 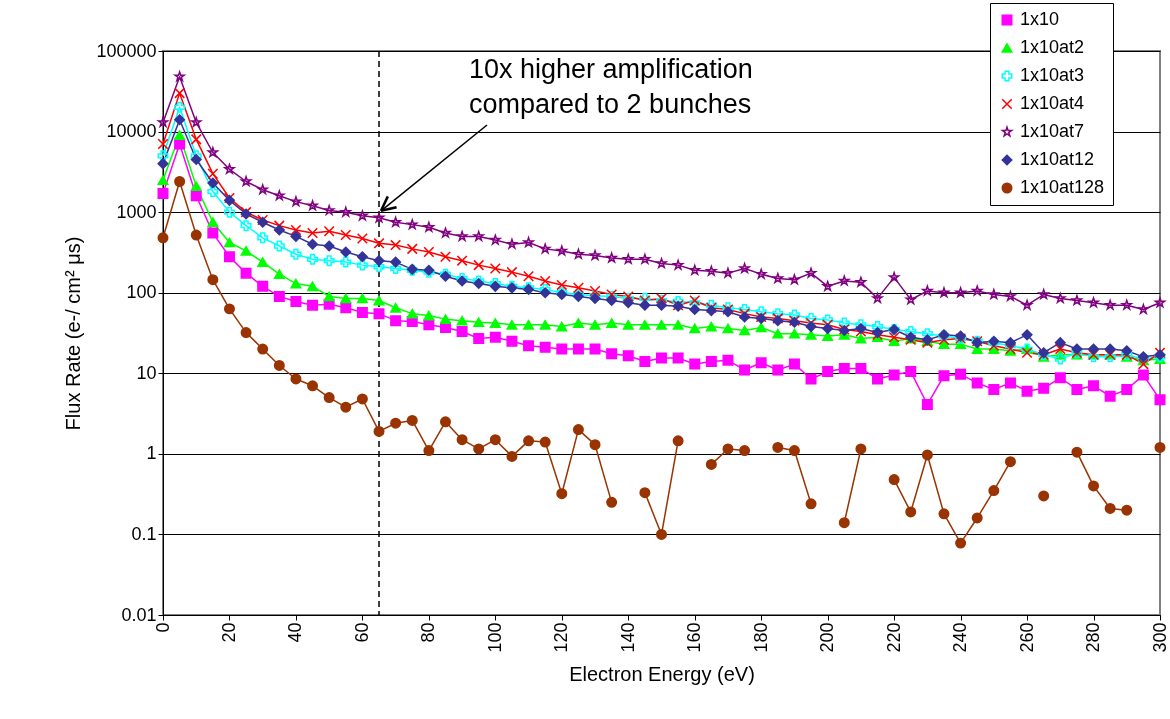 I want to click on legend-label: 1x10, so click(x=1040, y=19).